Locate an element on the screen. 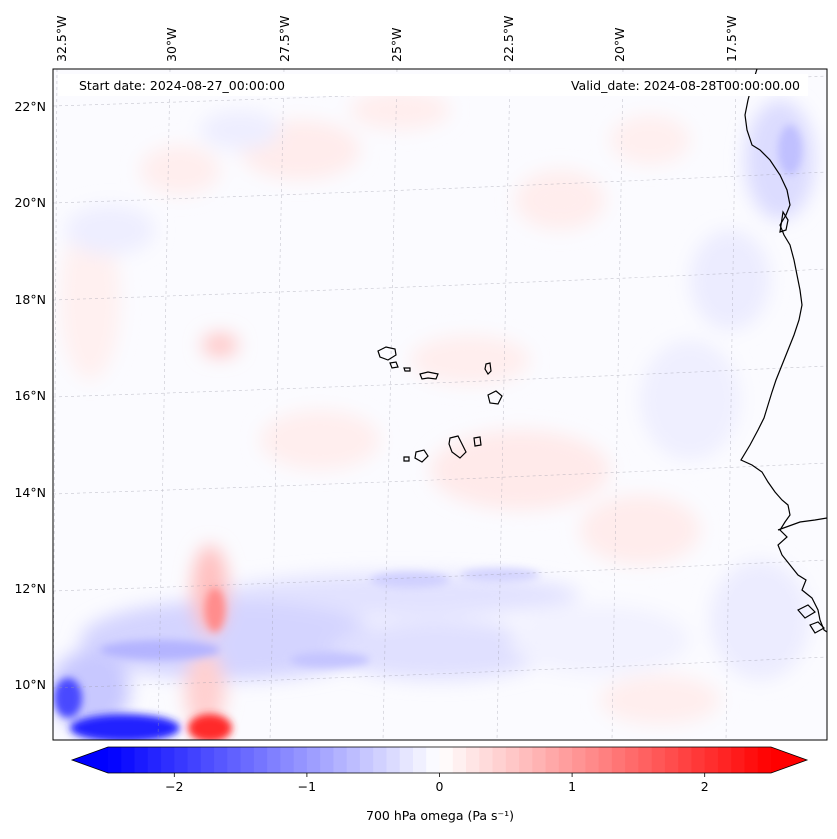  colorbar-tick-label: 0 is located at coordinates (440, 786).